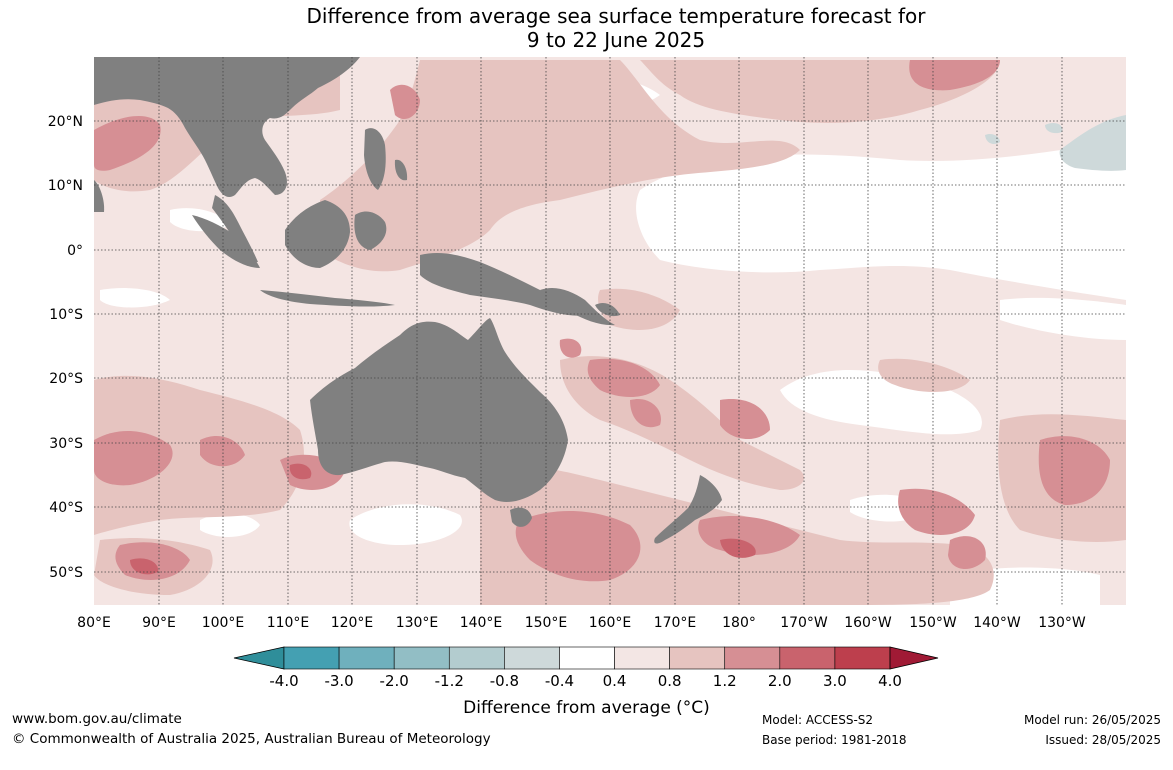  What do you see at coordinates (283, 681) in the screenshot?
I see `colorbar-tick: -4.0` at bounding box center [283, 681].